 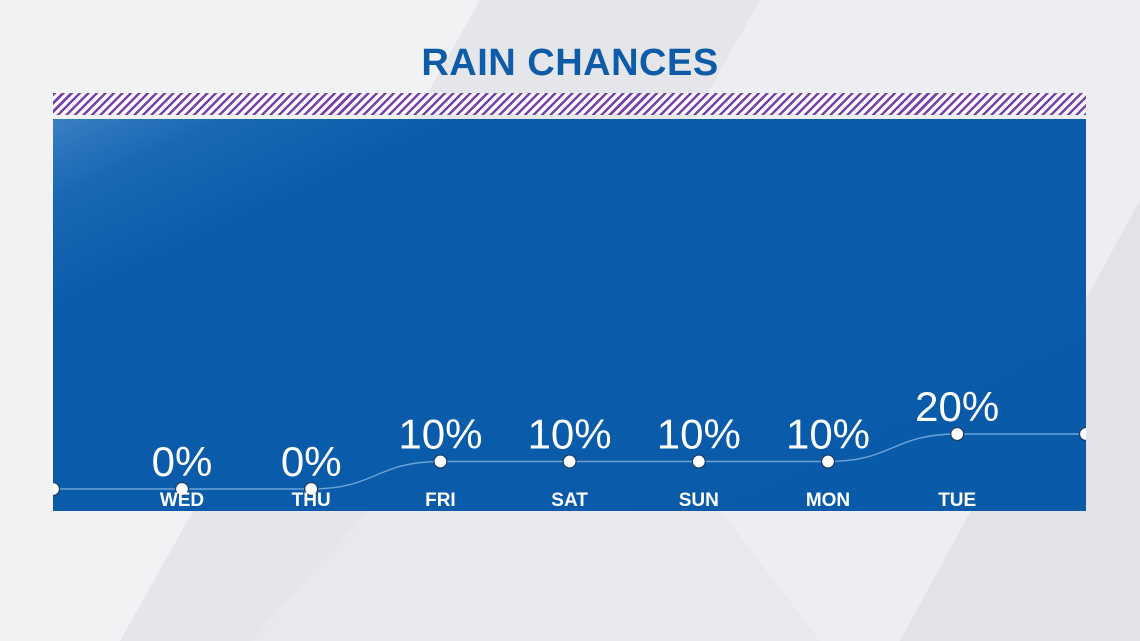 I want to click on data-point-tue, so click(x=957, y=434).